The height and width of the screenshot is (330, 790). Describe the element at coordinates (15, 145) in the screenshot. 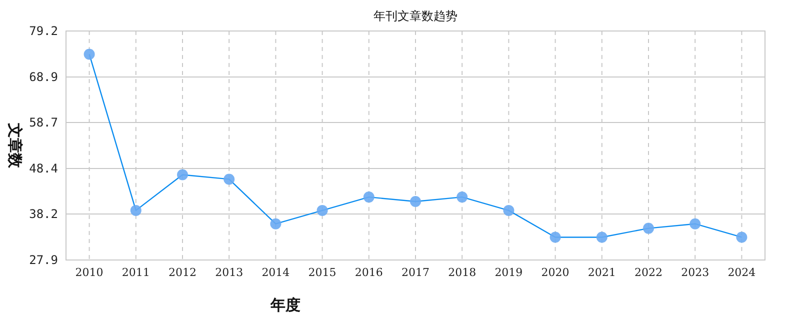

I see `y-axis-title: 文章数` at that location.